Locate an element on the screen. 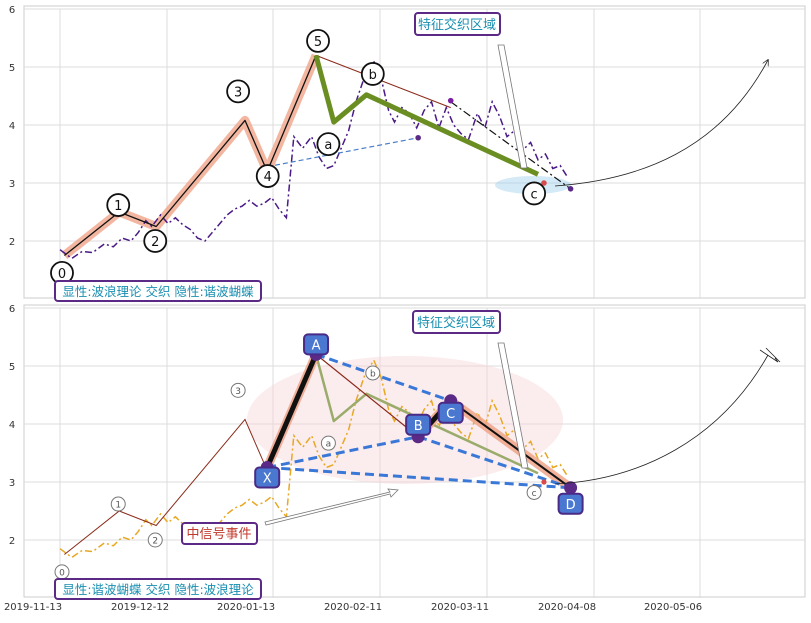  point-label-D: D is located at coordinates (570, 503).